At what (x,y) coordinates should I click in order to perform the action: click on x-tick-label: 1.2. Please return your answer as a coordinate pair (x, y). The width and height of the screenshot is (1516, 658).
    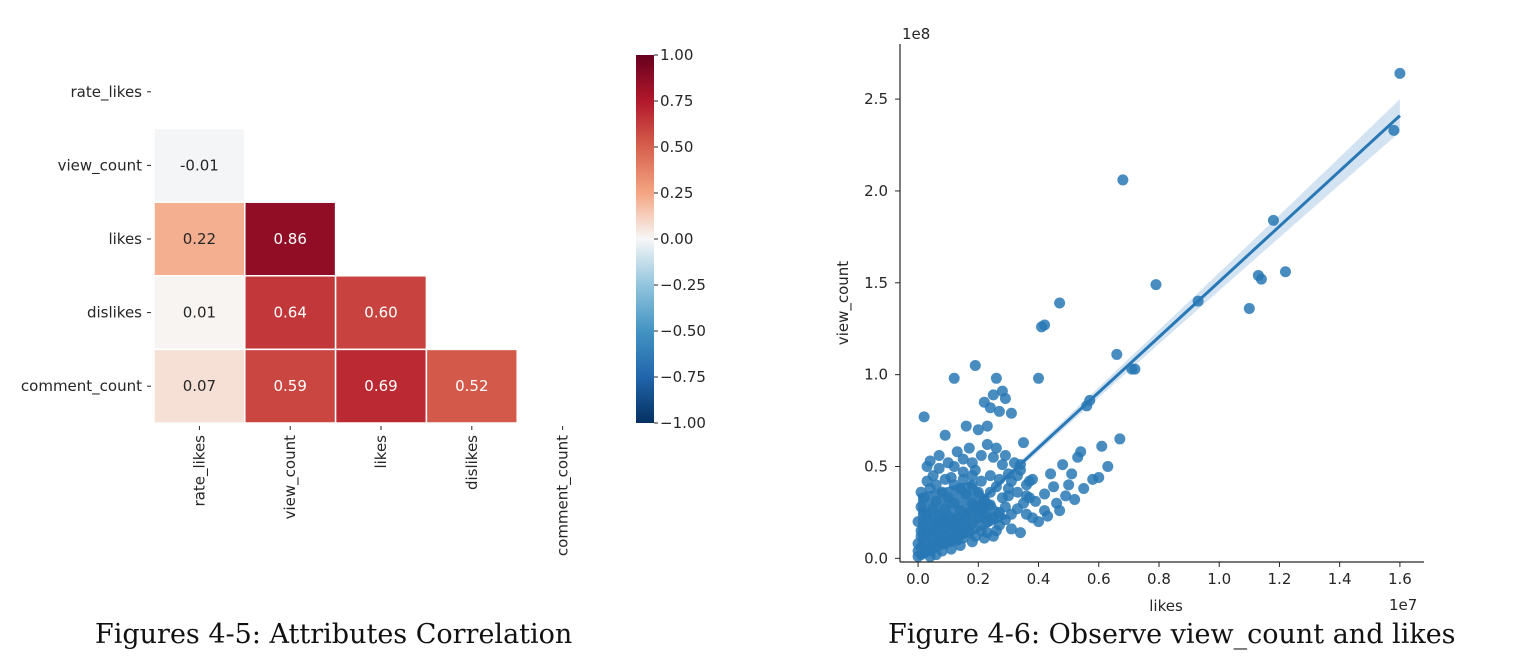
    Looking at the image, I should click on (1280, 579).